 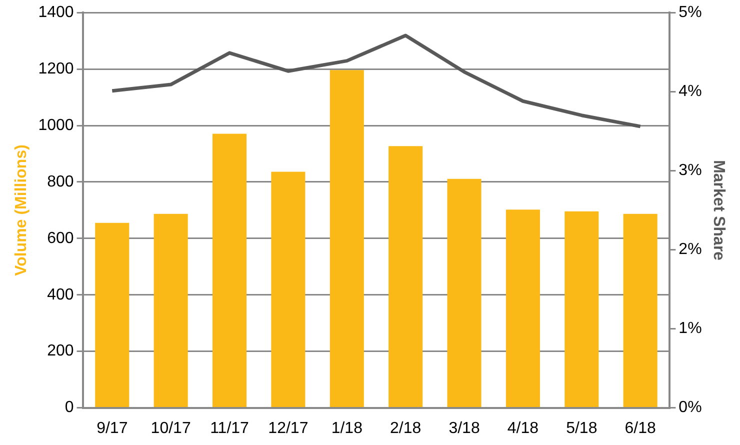 I want to click on y-tick-label: 200, so click(x=60, y=351).